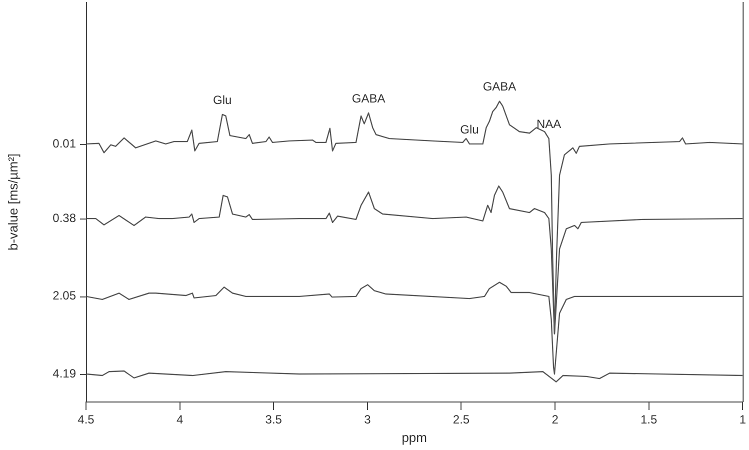 Image resolution: width=749 pixels, height=450 pixels. Describe the element at coordinates (649, 419) in the screenshot. I see `x-tick-label: 1.5` at that location.